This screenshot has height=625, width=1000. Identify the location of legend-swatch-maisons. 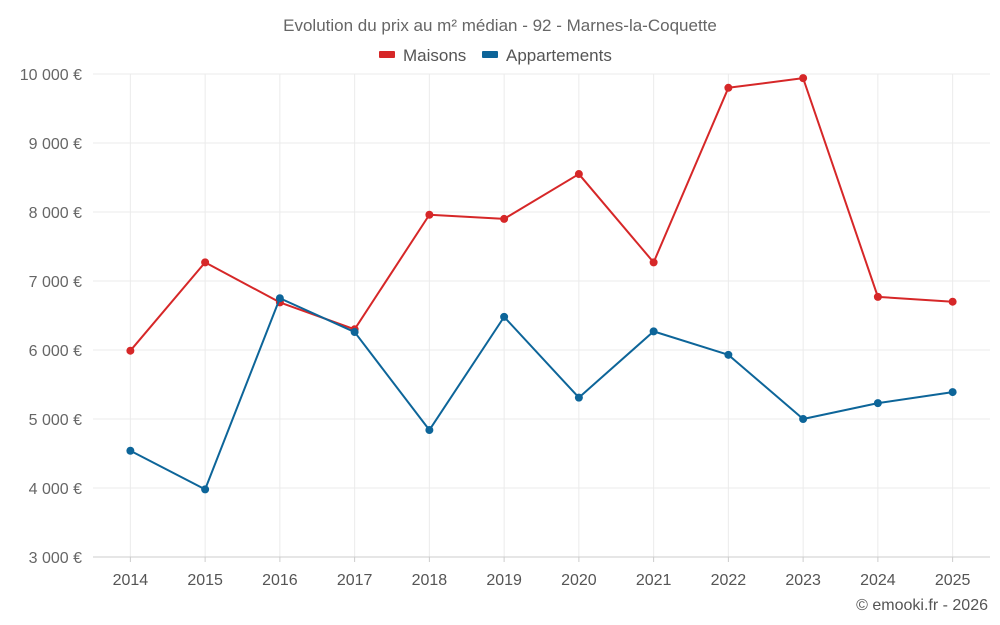
(387, 54).